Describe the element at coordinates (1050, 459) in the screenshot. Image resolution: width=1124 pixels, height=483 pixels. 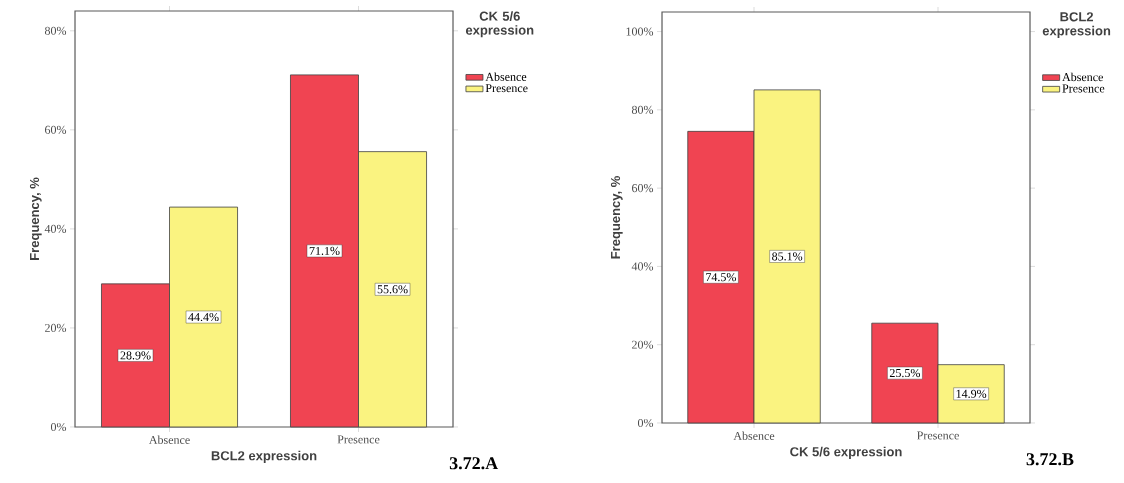
I see `text: 3.72.B` at that location.